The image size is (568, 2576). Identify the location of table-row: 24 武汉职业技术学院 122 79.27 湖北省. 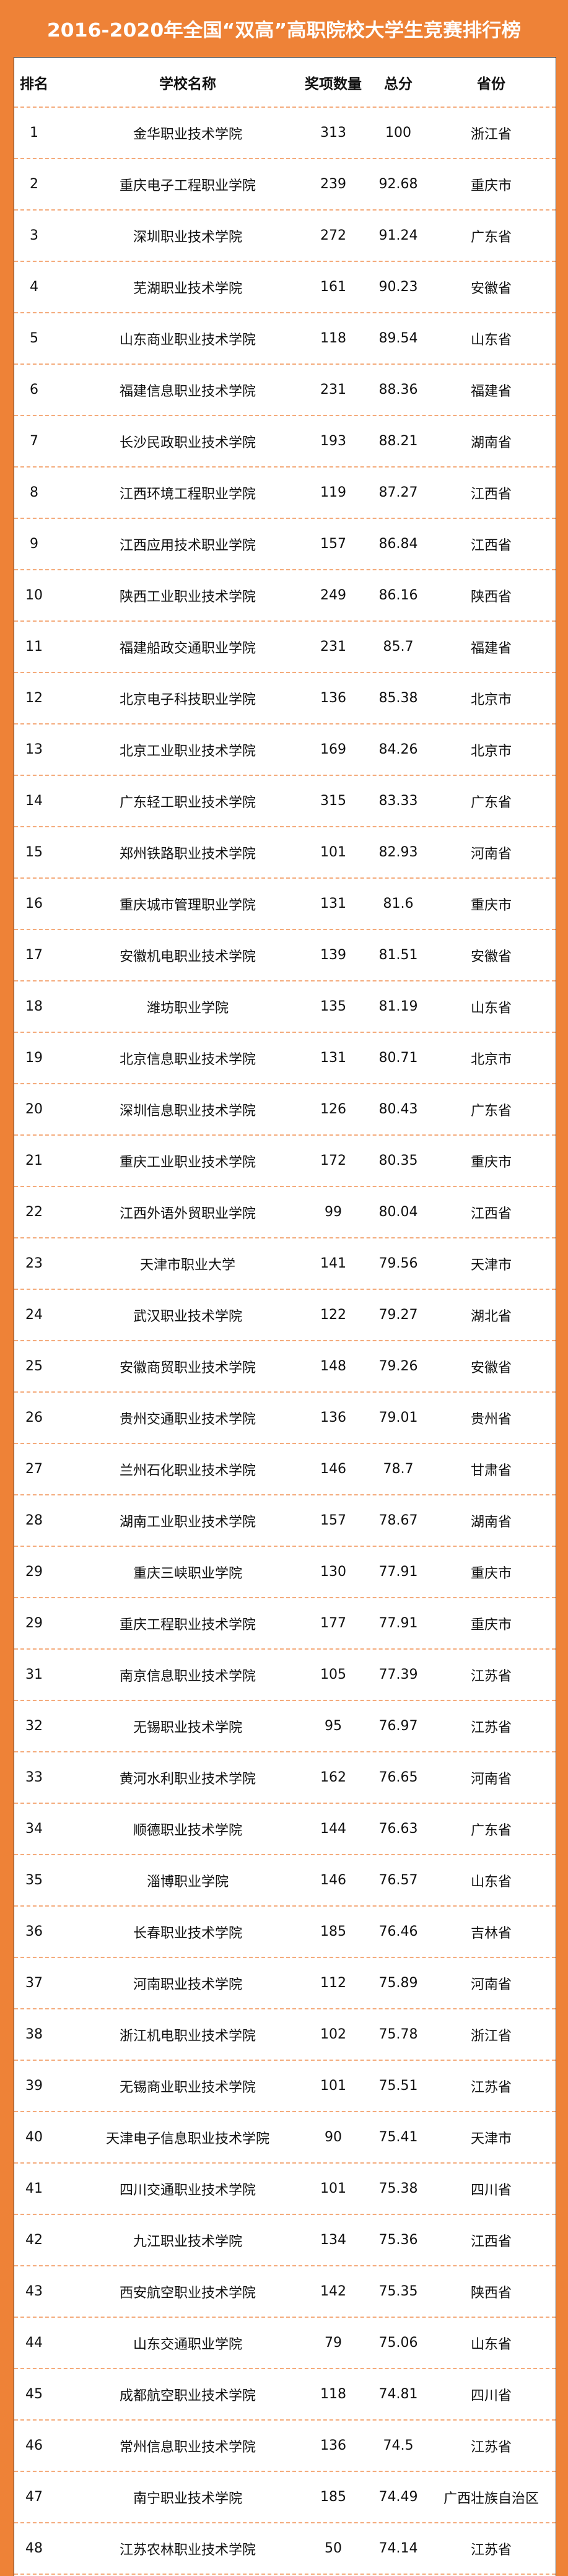
(285, 1315).